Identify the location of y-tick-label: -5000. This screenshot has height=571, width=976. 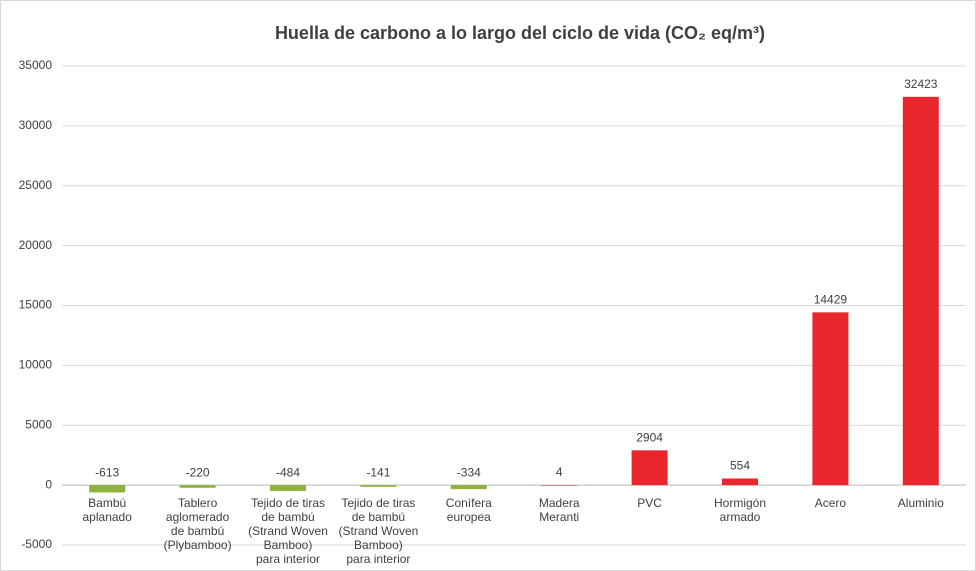
(36, 544).